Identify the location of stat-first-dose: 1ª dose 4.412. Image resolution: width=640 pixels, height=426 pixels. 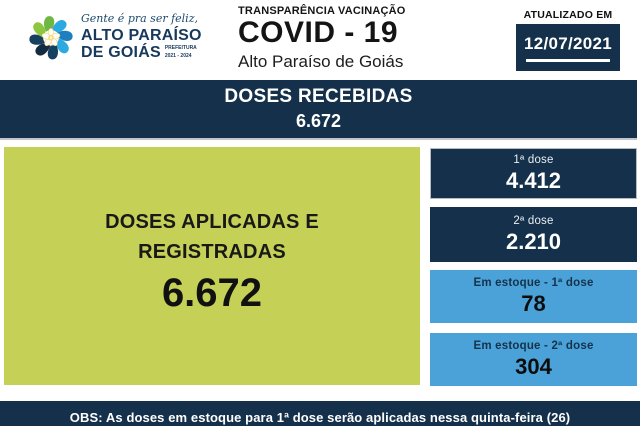
(533, 173).